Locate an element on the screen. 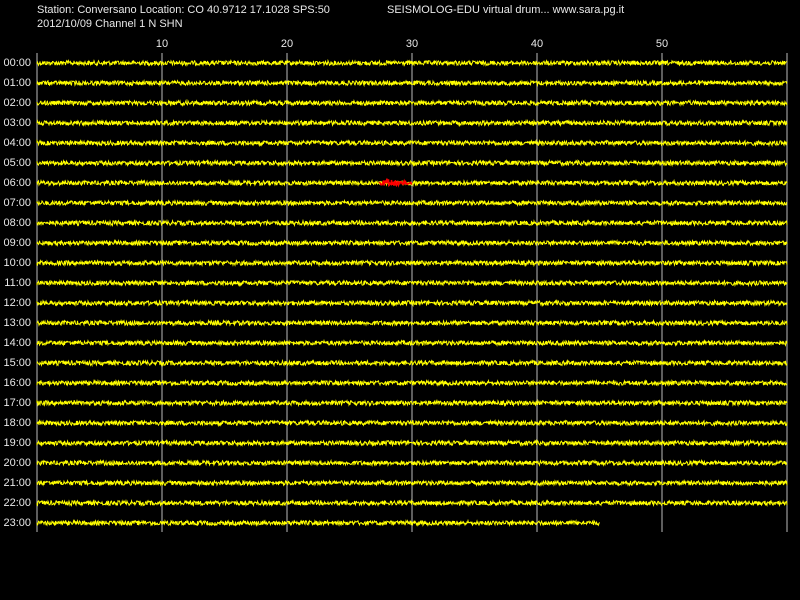 The image size is (800, 600). seismic-event is located at coordinates (395, 182).